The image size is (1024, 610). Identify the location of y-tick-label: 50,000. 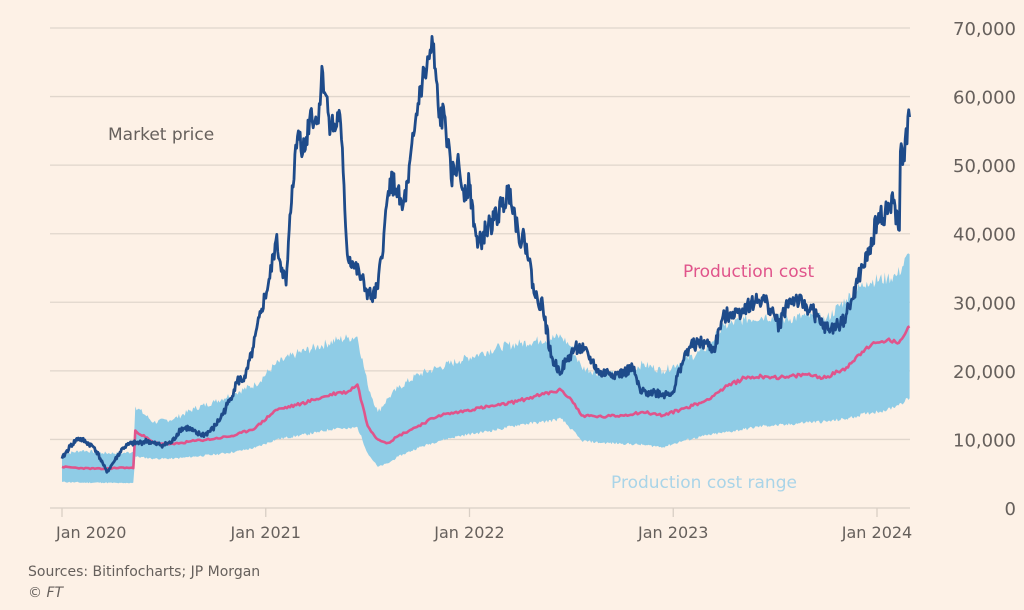
(984, 166).